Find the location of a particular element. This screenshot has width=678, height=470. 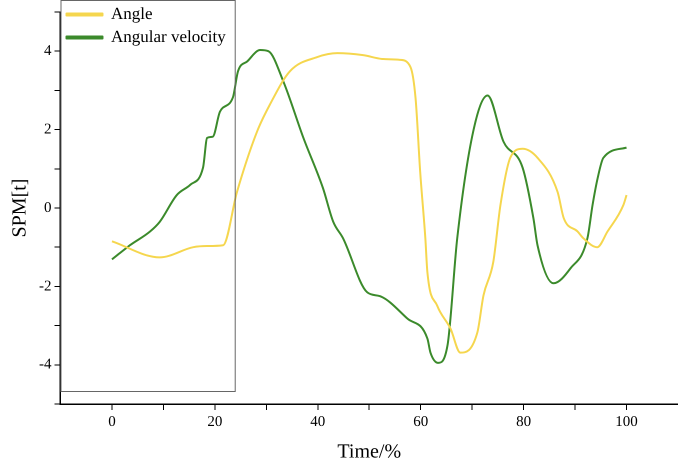

legend-label: Angular velocity is located at coordinates (168, 36).